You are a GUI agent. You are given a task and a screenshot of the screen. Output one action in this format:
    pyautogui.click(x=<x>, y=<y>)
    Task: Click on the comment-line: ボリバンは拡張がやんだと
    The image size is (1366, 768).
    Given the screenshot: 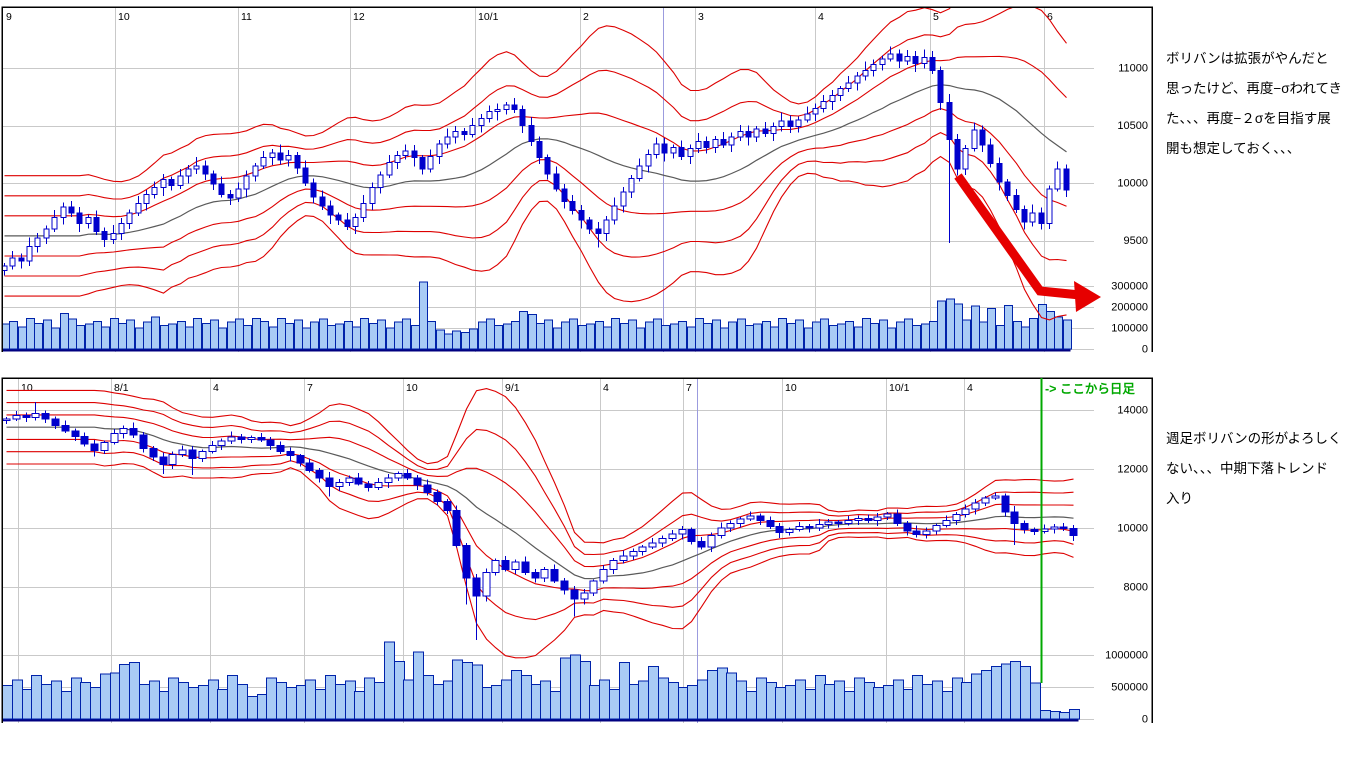 What is the action you would take?
    pyautogui.click(x=1247, y=58)
    